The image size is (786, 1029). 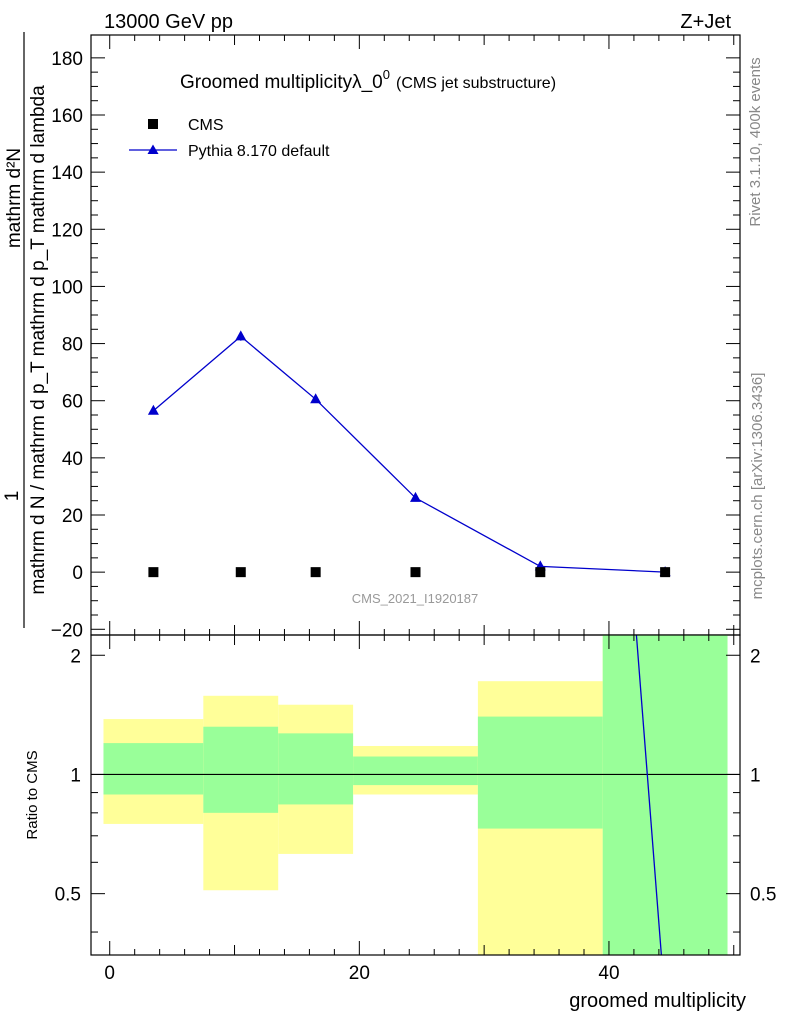 I want to click on main-plot-ticklabels: −20 0 20 40 60 80 100 120 140 160 180, so click(x=67, y=345).